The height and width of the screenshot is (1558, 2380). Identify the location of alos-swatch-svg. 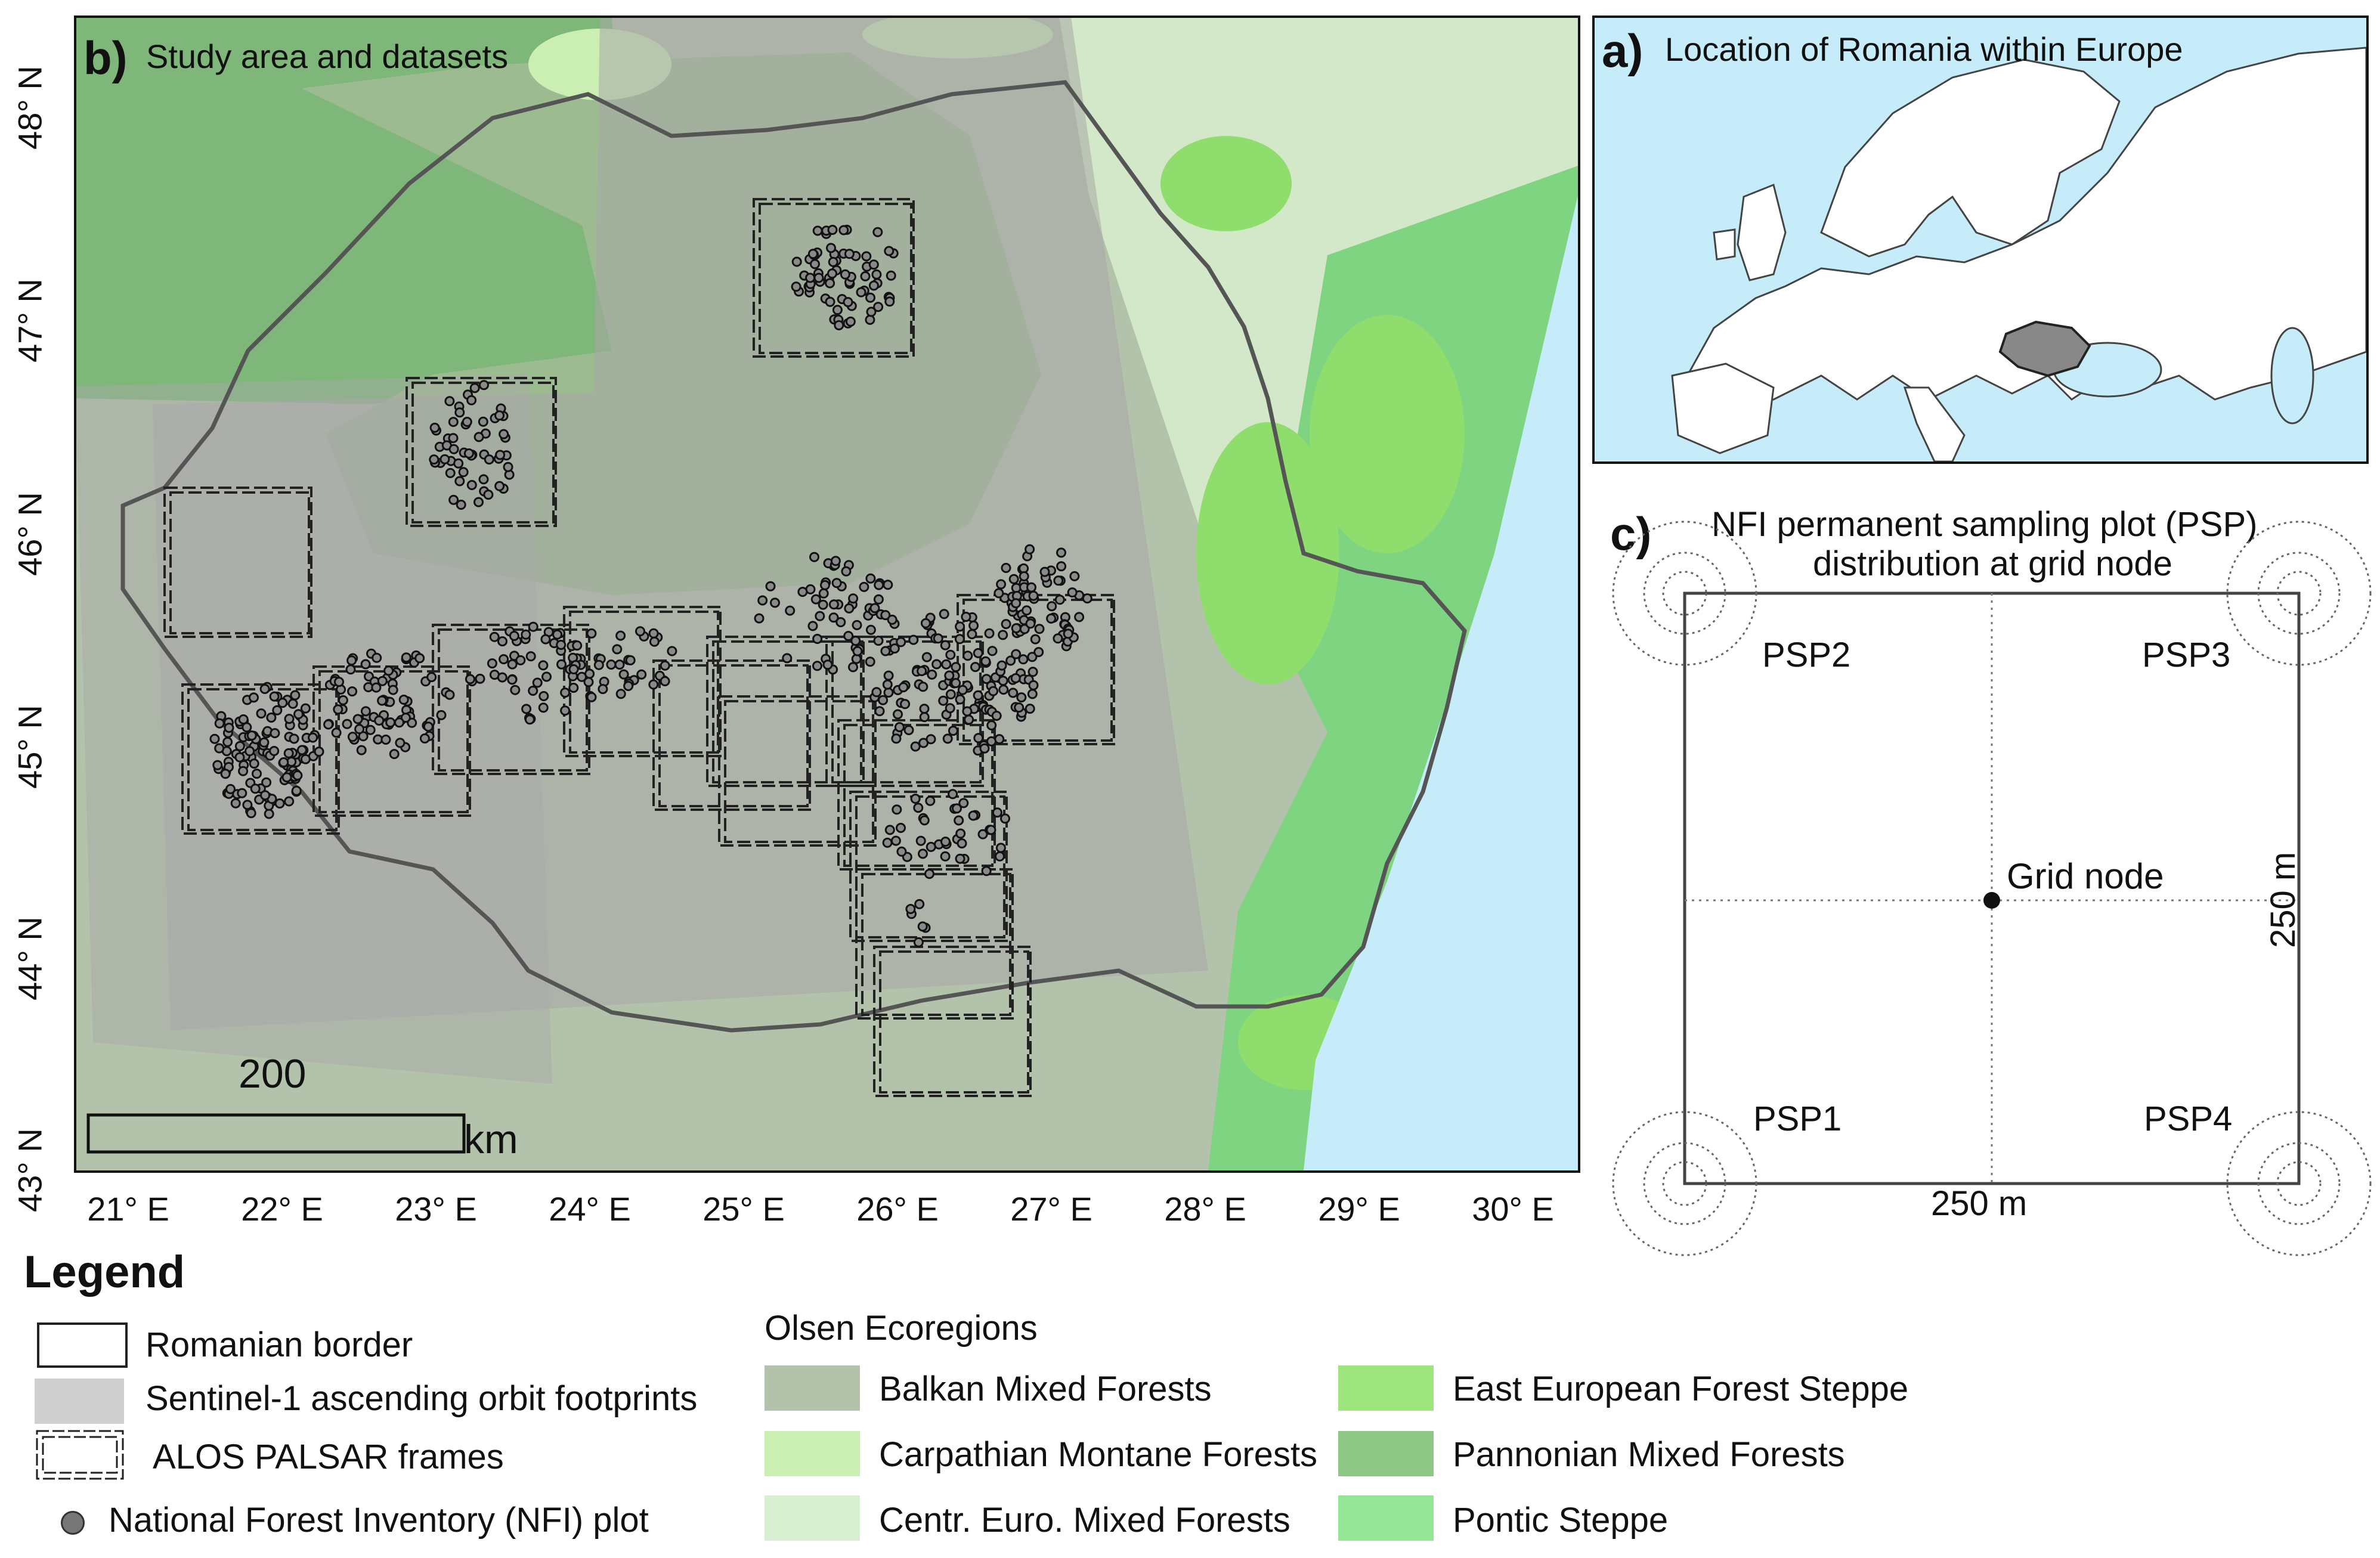
(80, 1455).